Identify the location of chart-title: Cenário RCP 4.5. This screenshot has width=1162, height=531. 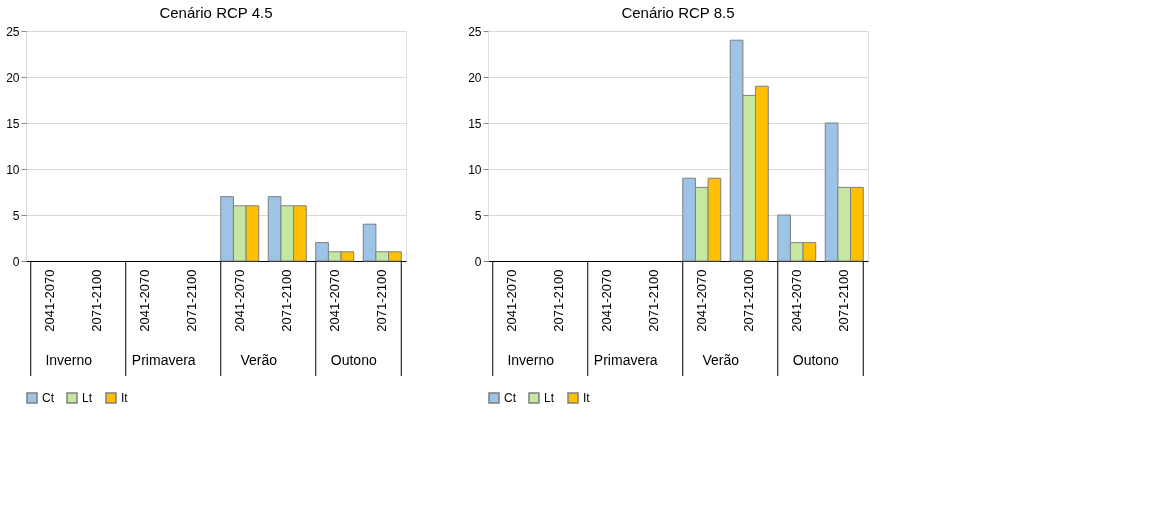
(216, 12).